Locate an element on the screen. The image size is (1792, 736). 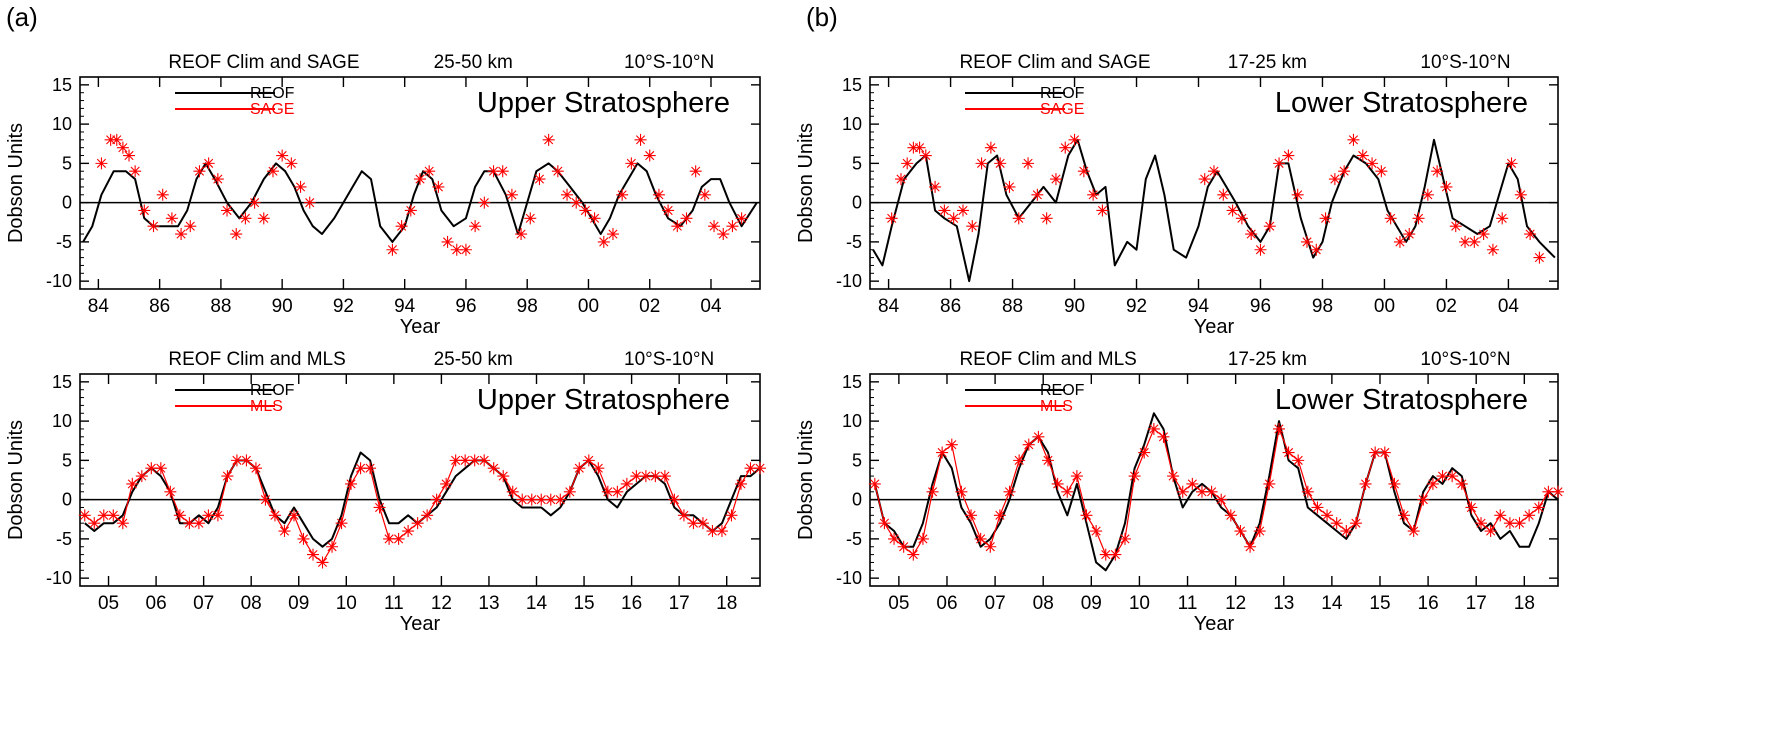
a-top-xtick-label: 00 is located at coordinates (588, 306).